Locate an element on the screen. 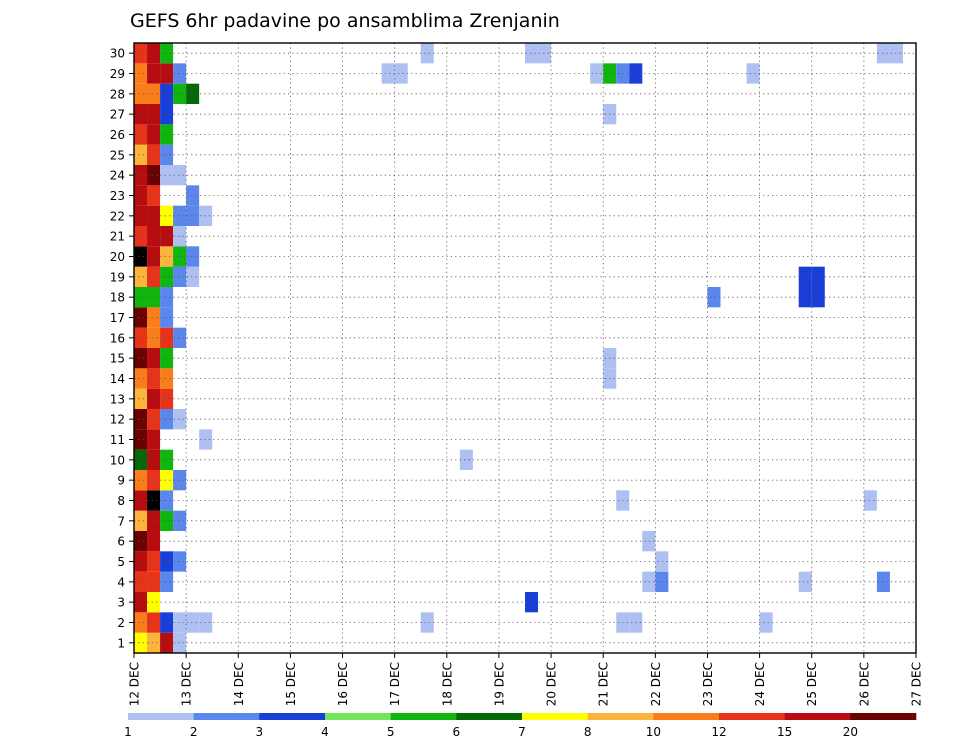  x-tick-label: 17 DEC is located at coordinates (395, 684).